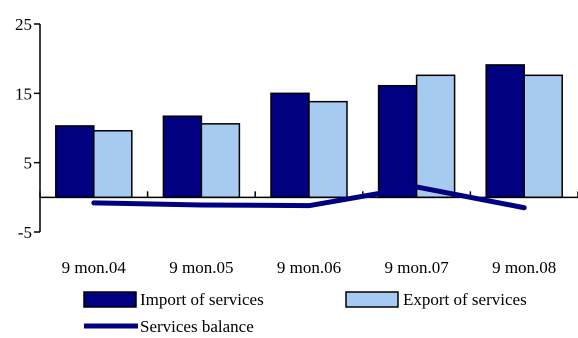 The height and width of the screenshot is (338, 578). What do you see at coordinates (25, 232) in the screenshot?
I see `y-tick-label: -5` at bounding box center [25, 232].